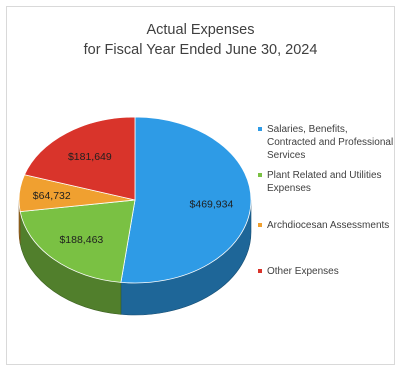  Describe the element at coordinates (303, 271) in the screenshot. I see `legend-label: Other Expenses` at that location.